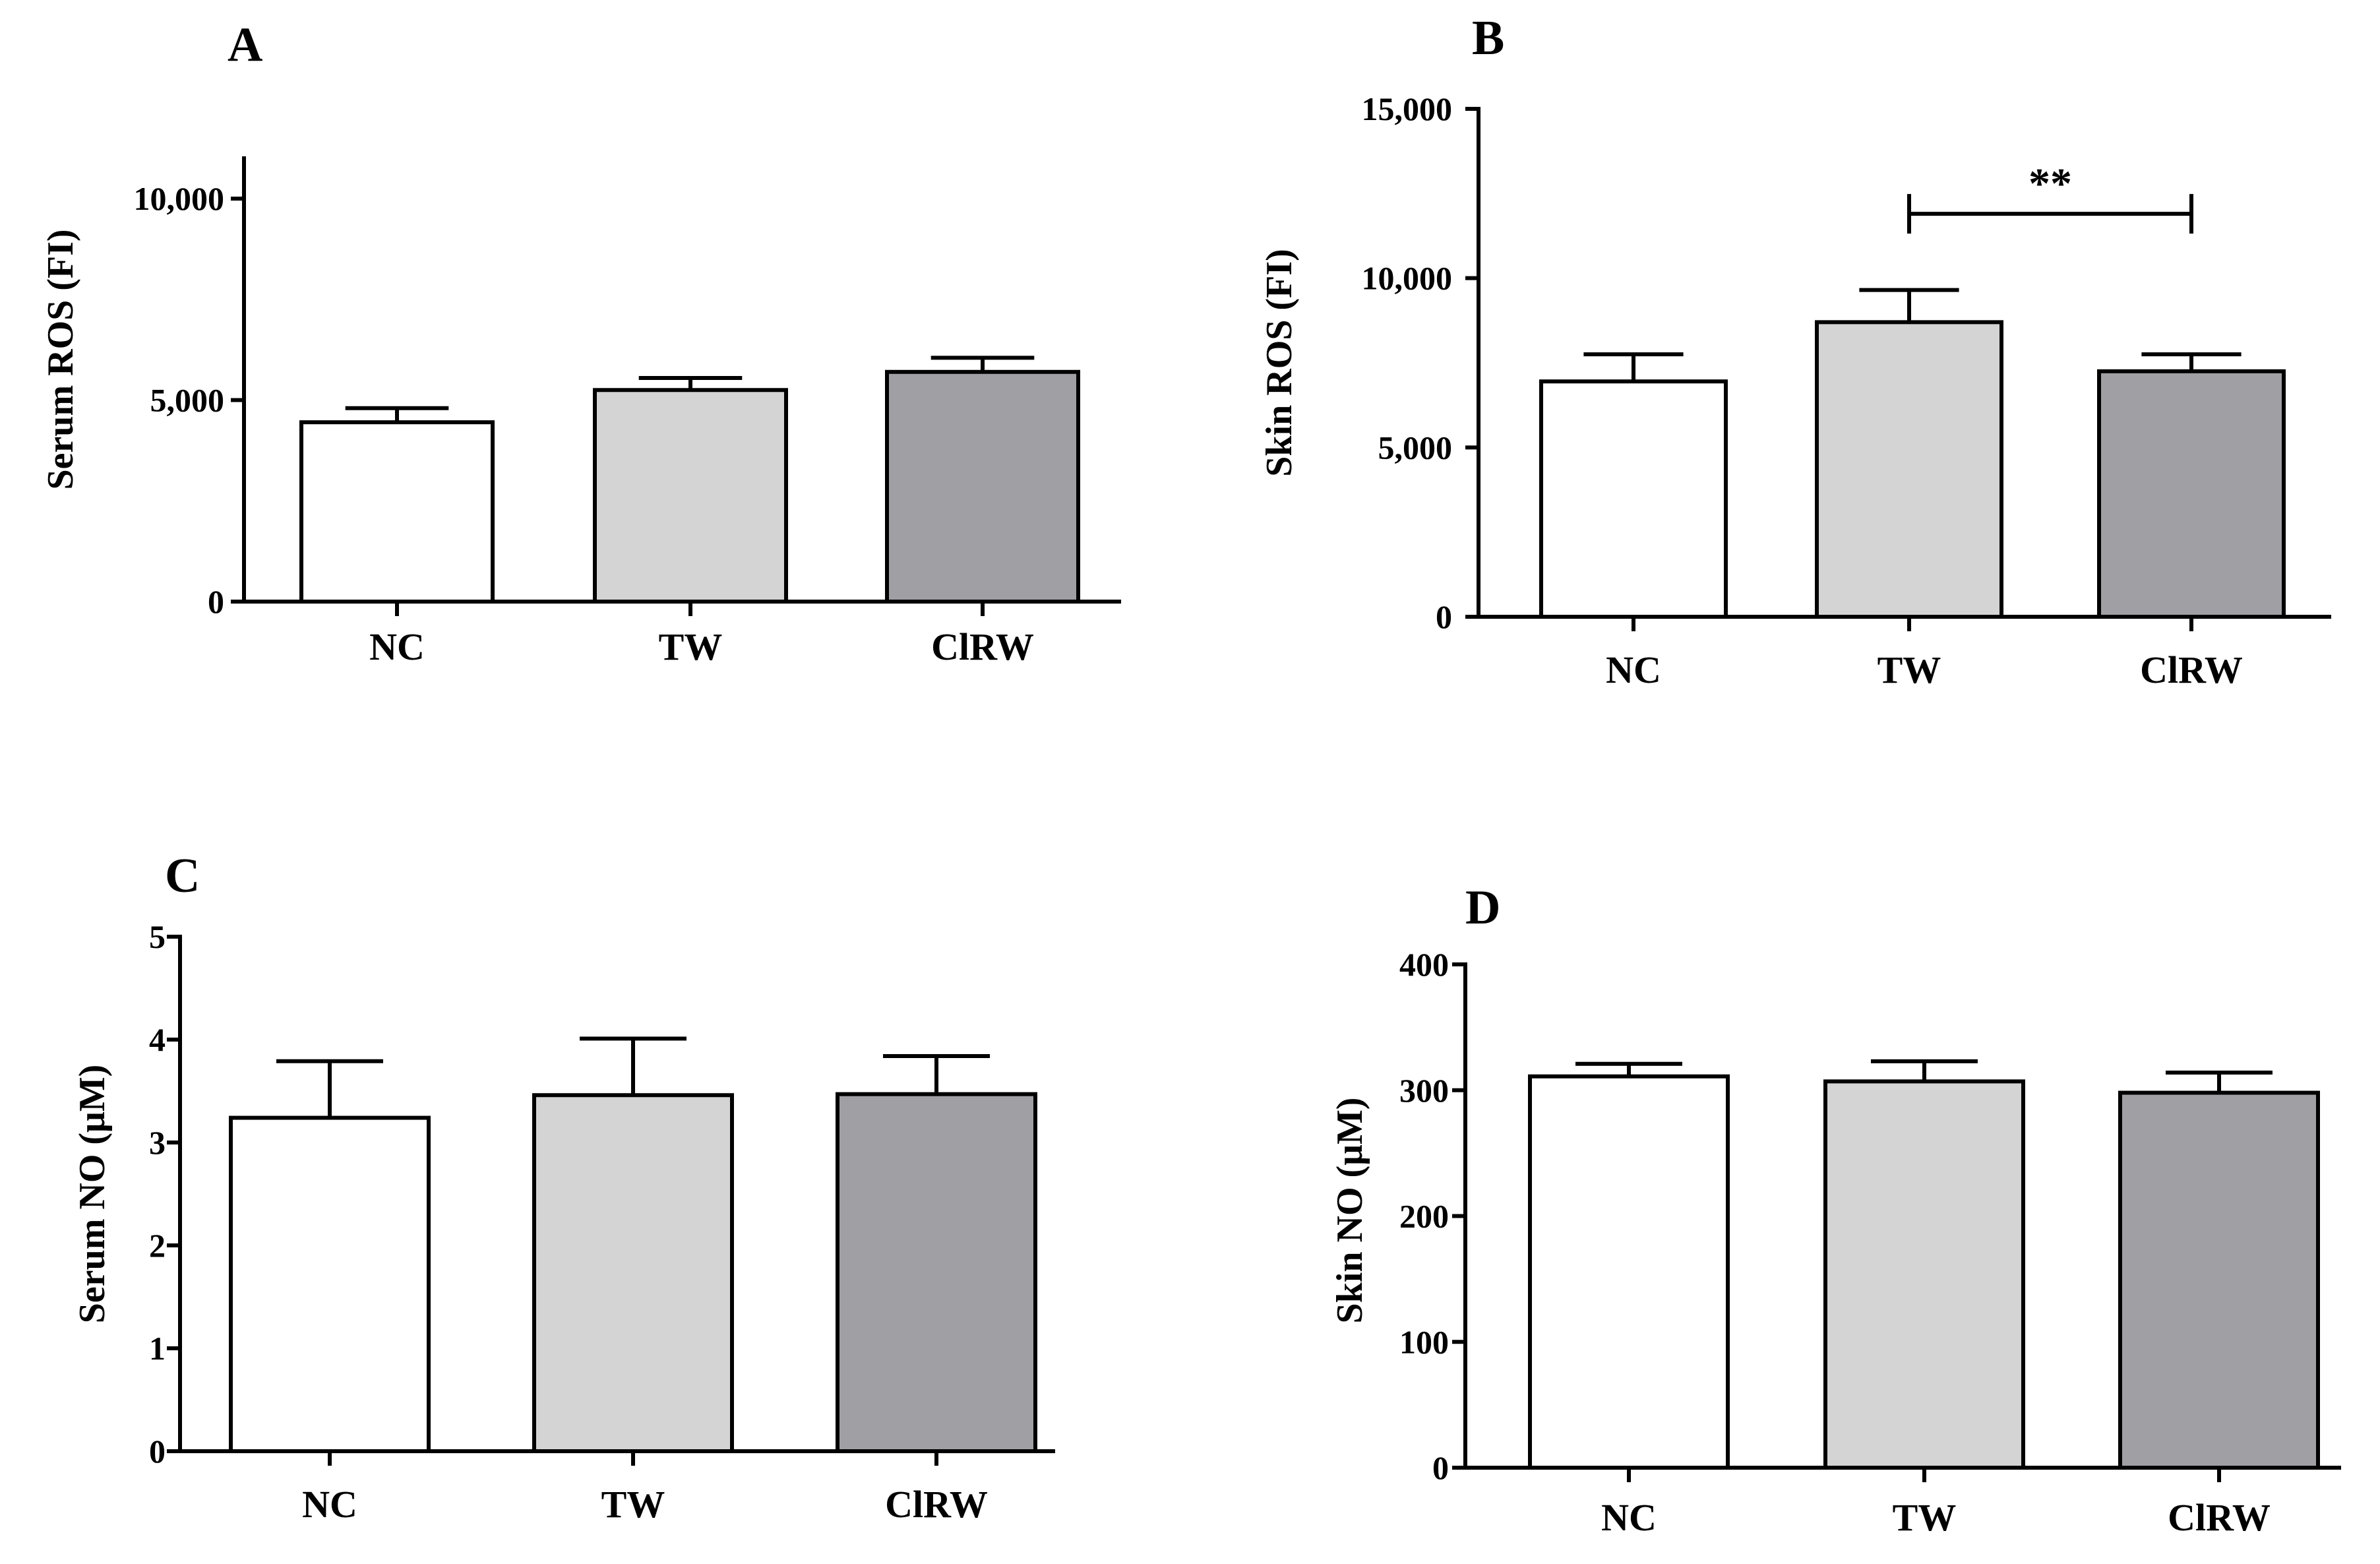 The width and height of the screenshot is (2380, 1564). Describe the element at coordinates (936, 1504) in the screenshot. I see `x-tick-label-c-clrw: ClRW` at that location.